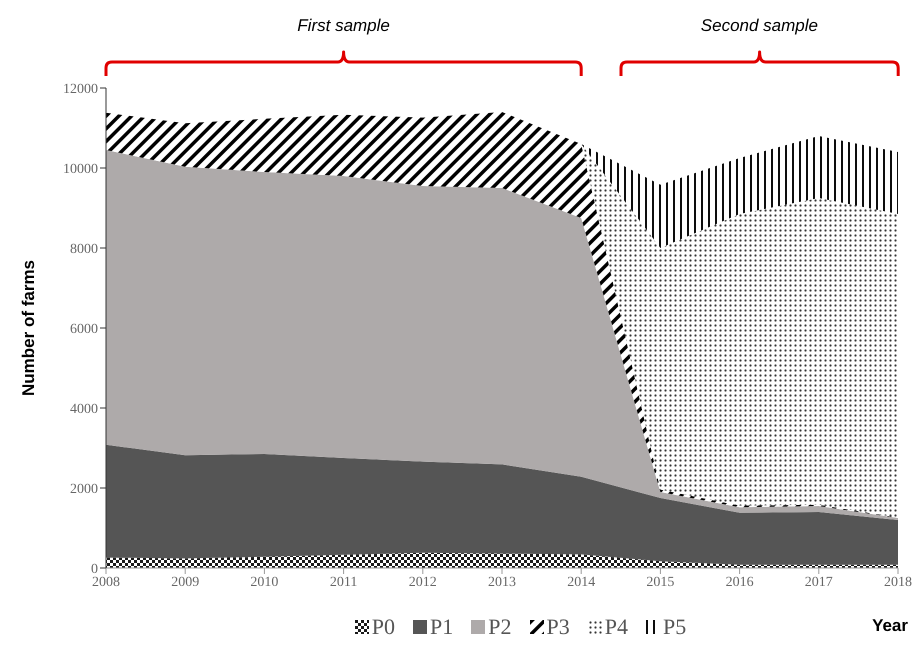 The height and width of the screenshot is (656, 921). Describe the element at coordinates (185, 582) in the screenshot. I see `x-tick-label: 2009` at that location.